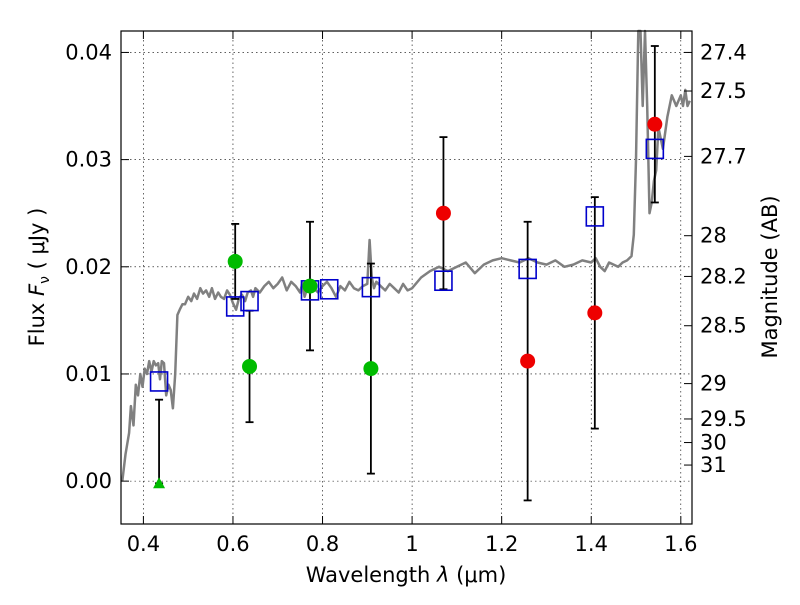 This screenshot has height=605, width=800. What do you see at coordinates (723, 52) in the screenshot?
I see `y2-tick-label: 27.4` at bounding box center [723, 52].